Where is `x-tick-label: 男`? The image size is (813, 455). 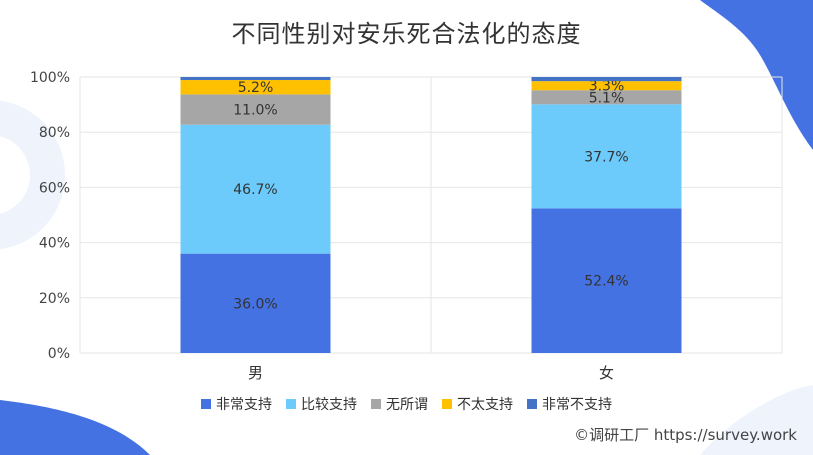 x-tick-label: 男 is located at coordinates (255, 373).